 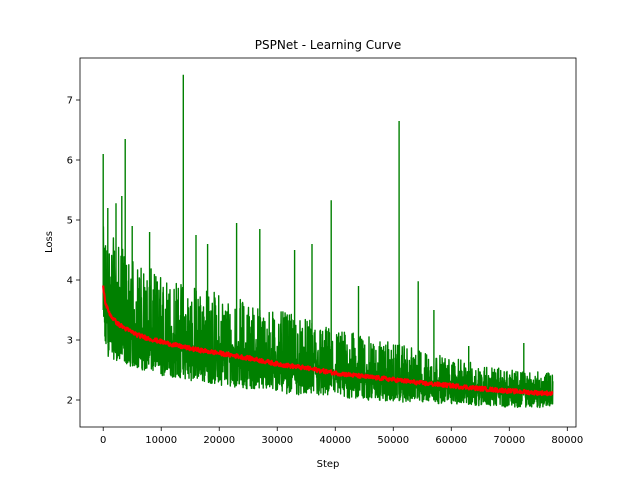 I want to click on y-tick-label: 6, so click(x=70, y=161).